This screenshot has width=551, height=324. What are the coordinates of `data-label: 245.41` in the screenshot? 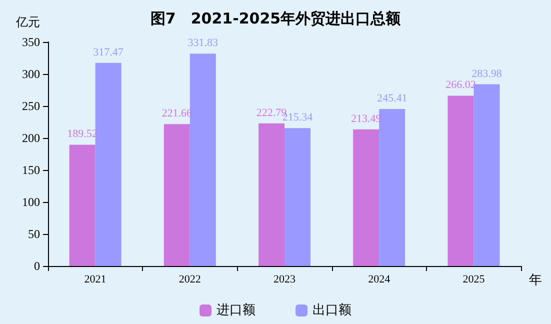 It's located at (392, 98).